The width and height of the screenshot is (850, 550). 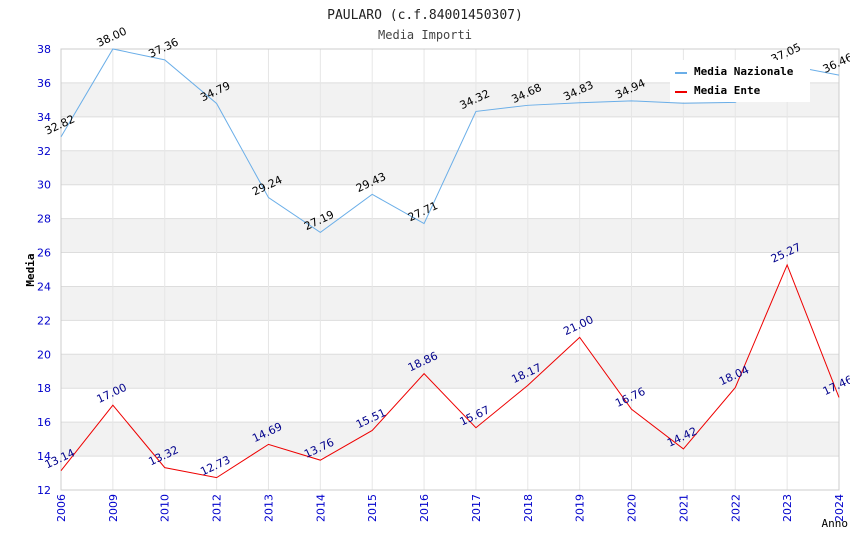 What do you see at coordinates (425, 15) in the screenshot?
I see `chart-title: PAULARO (c.f.84001450307)` at bounding box center [425, 15].